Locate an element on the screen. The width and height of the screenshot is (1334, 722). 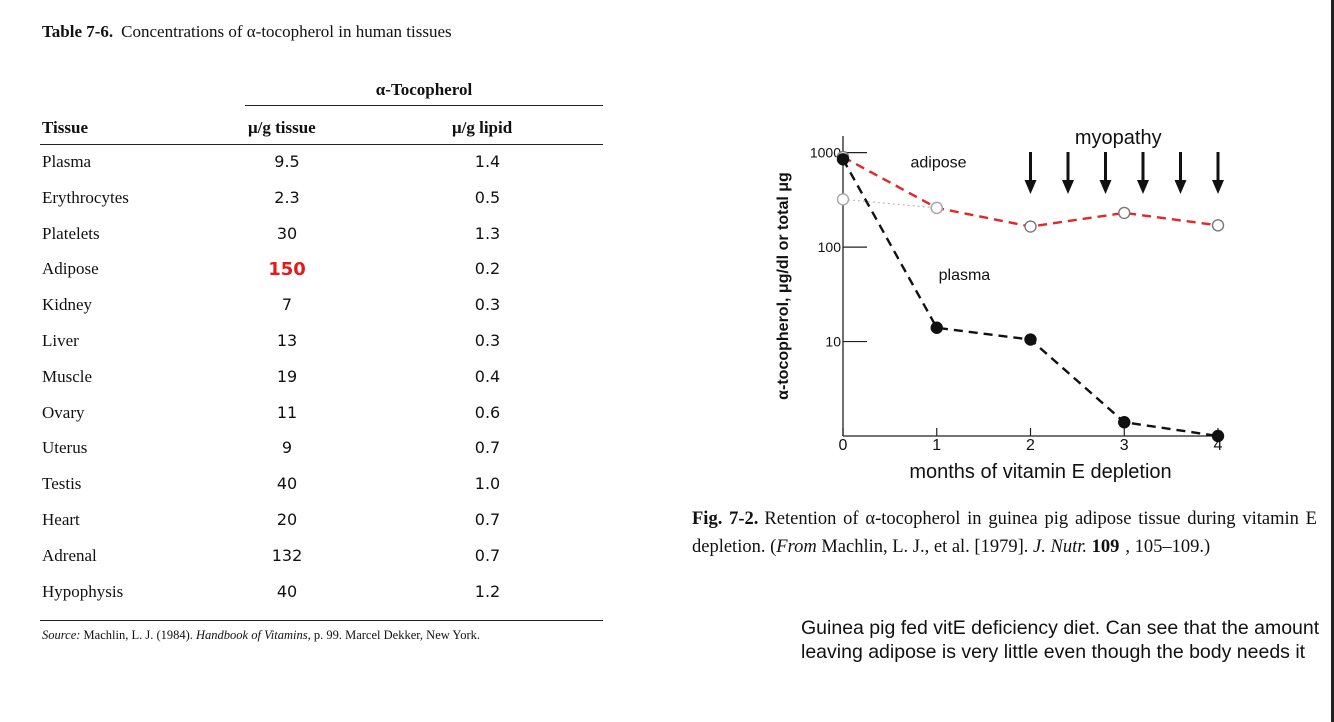
figure-caption-journal: J. Nutr. is located at coordinates (1060, 547).